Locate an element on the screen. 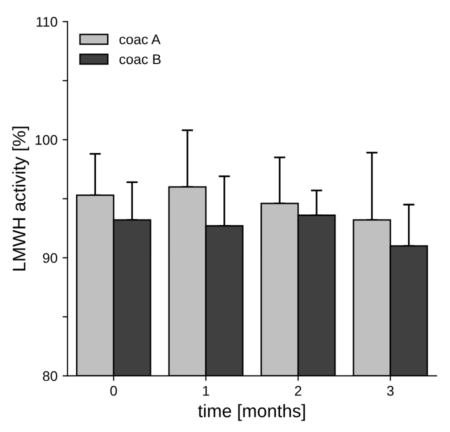  x-tick-label: 3 is located at coordinates (390, 391).